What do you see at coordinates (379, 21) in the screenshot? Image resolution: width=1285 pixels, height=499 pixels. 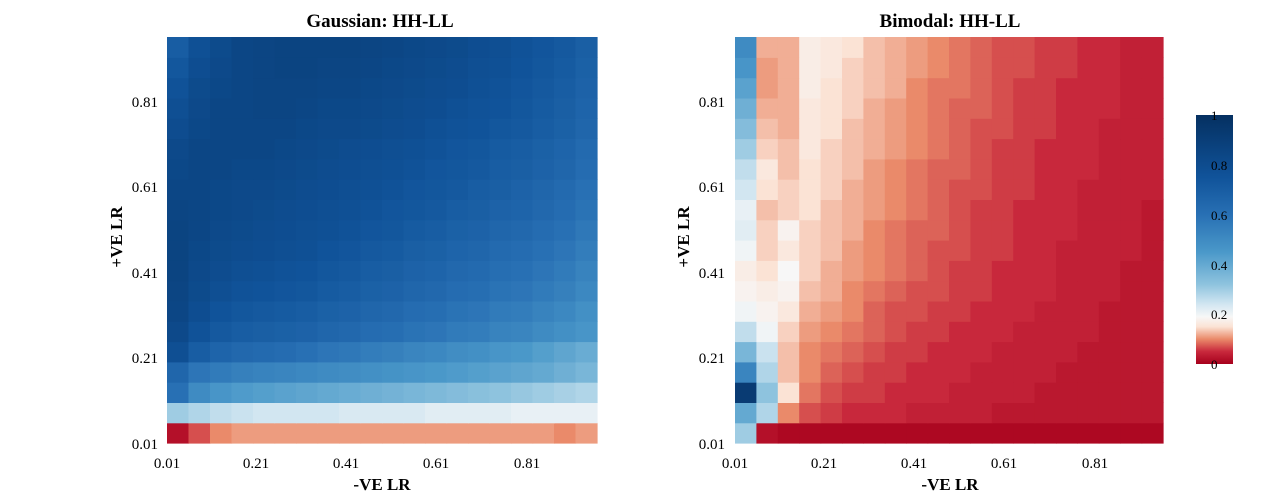 I see `gaussian-title: Gaussian: HH-LL` at bounding box center [379, 21].